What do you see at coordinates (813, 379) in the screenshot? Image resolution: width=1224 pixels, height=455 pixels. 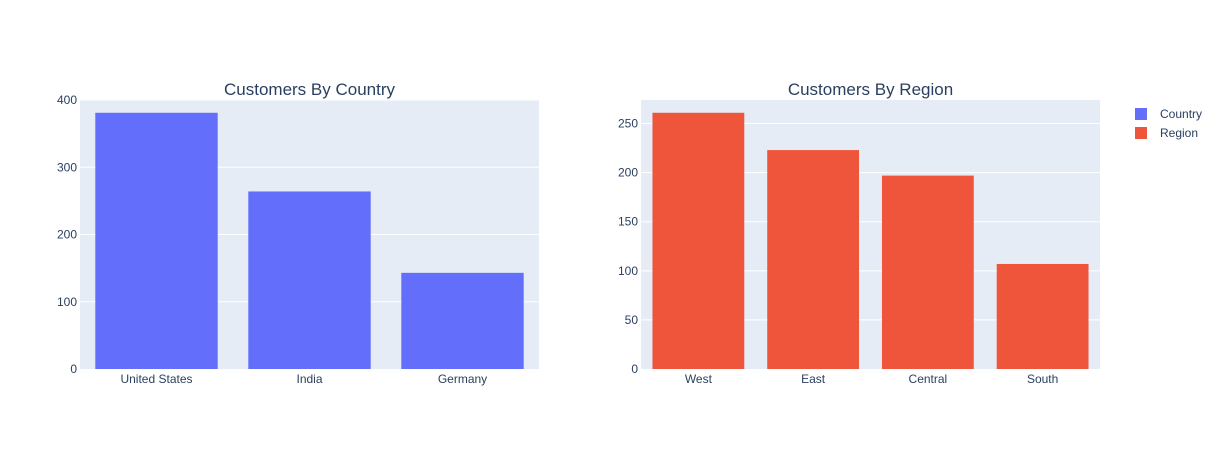 I see `x-tick-label: East` at bounding box center [813, 379].